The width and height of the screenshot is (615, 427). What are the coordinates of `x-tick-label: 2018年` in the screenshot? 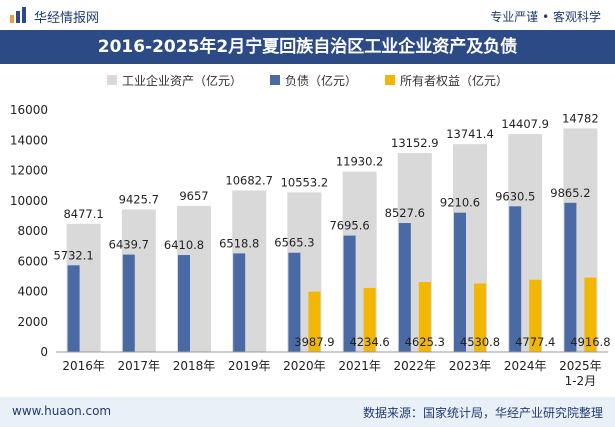 It's located at (194, 366).